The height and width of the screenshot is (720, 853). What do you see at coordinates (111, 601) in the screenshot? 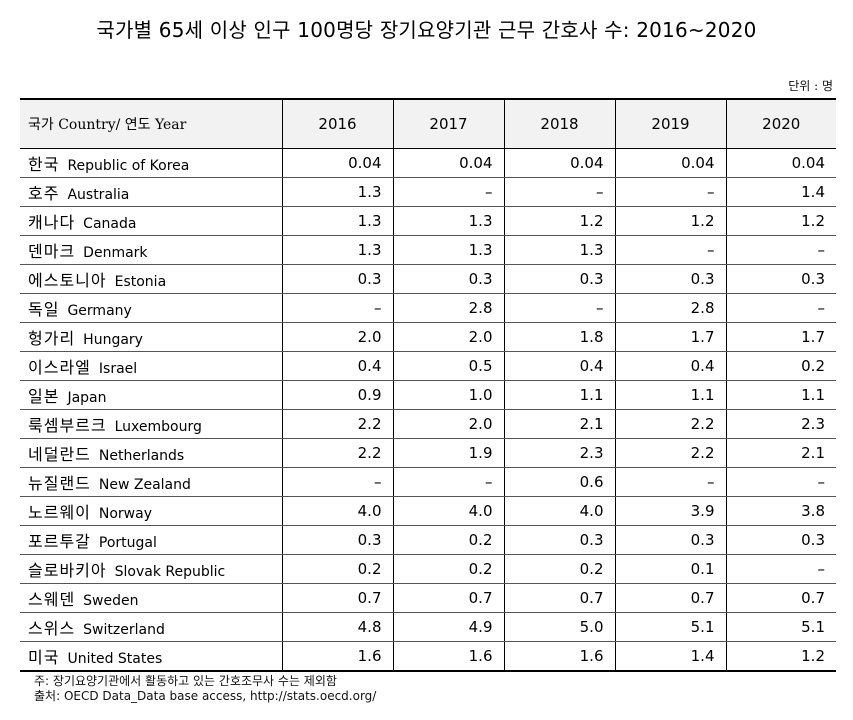
I see `country-name-english: Sweden` at bounding box center [111, 601].